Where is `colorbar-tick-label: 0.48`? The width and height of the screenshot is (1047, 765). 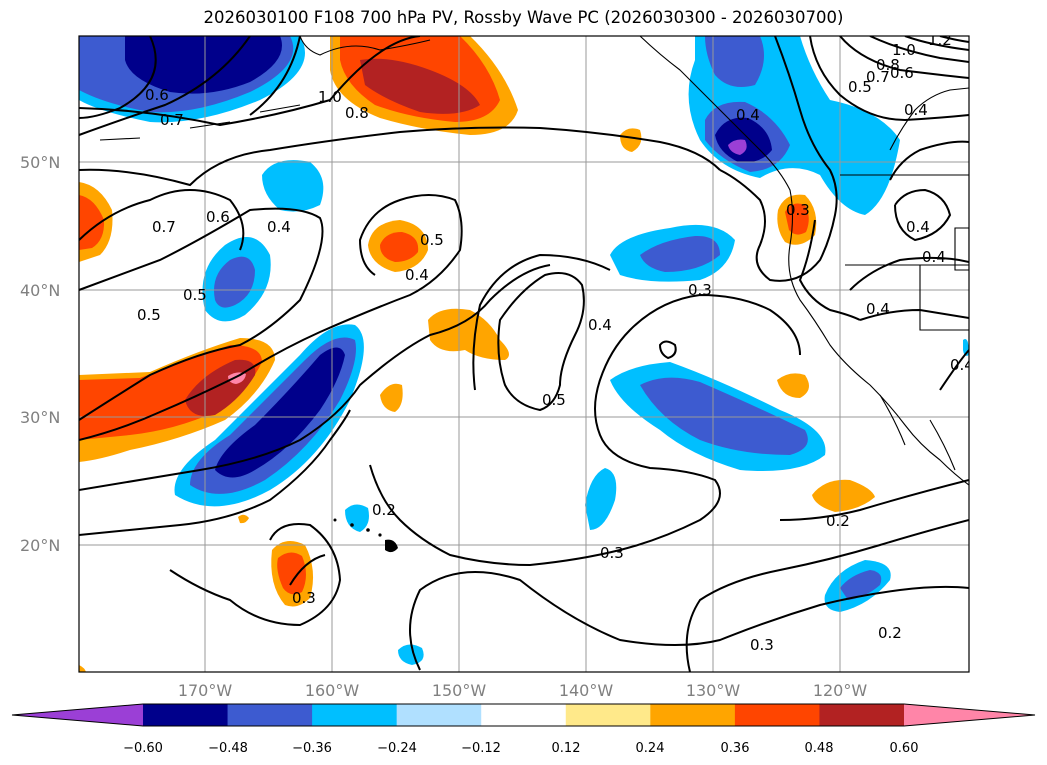
colorbar-tick-label: 0.48 is located at coordinates (819, 748).